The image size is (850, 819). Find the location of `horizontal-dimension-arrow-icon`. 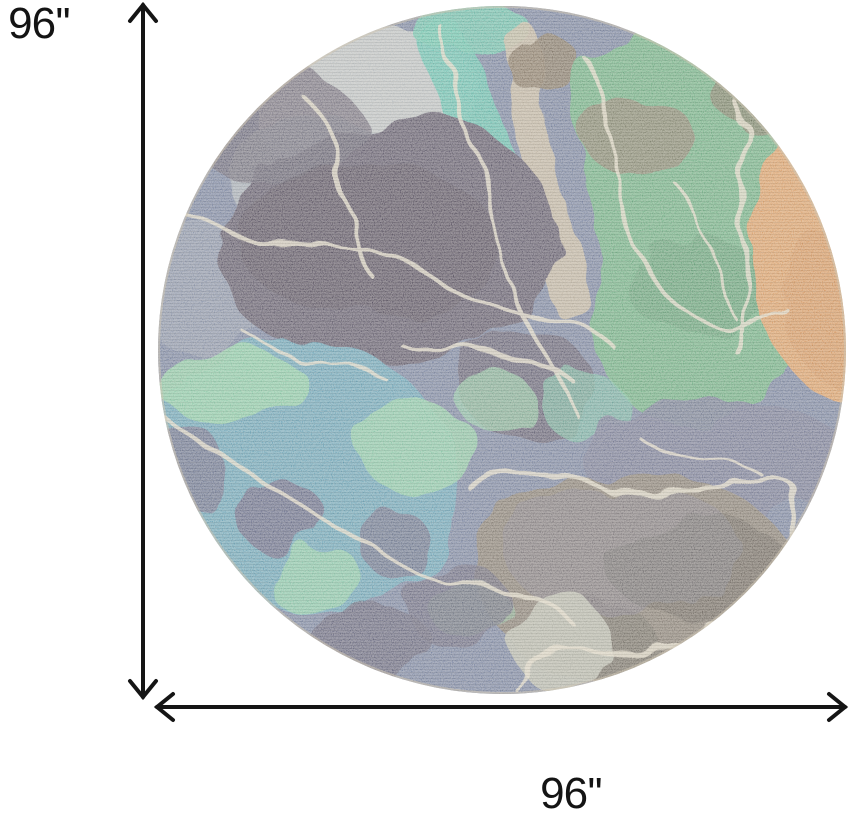

horizontal-dimension-arrow-icon is located at coordinates (501, 707).